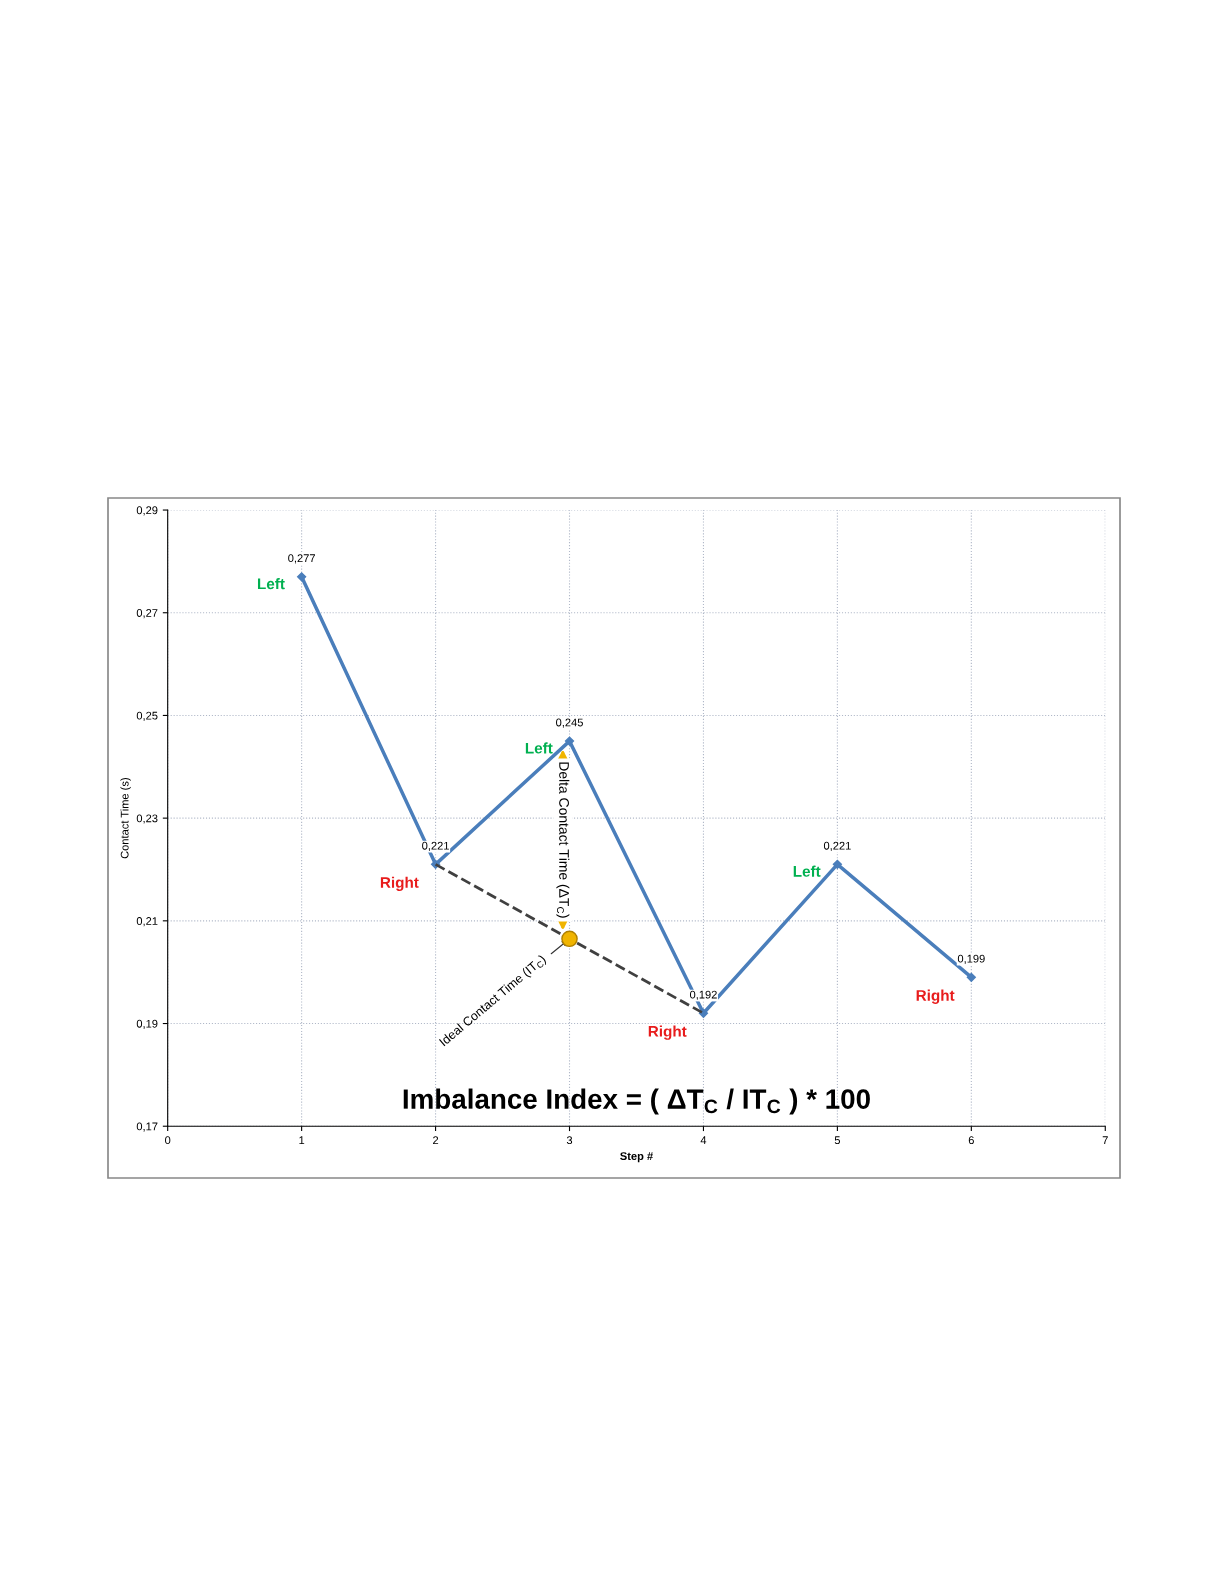  I want to click on y-tick-label: 0,23, so click(147, 819).